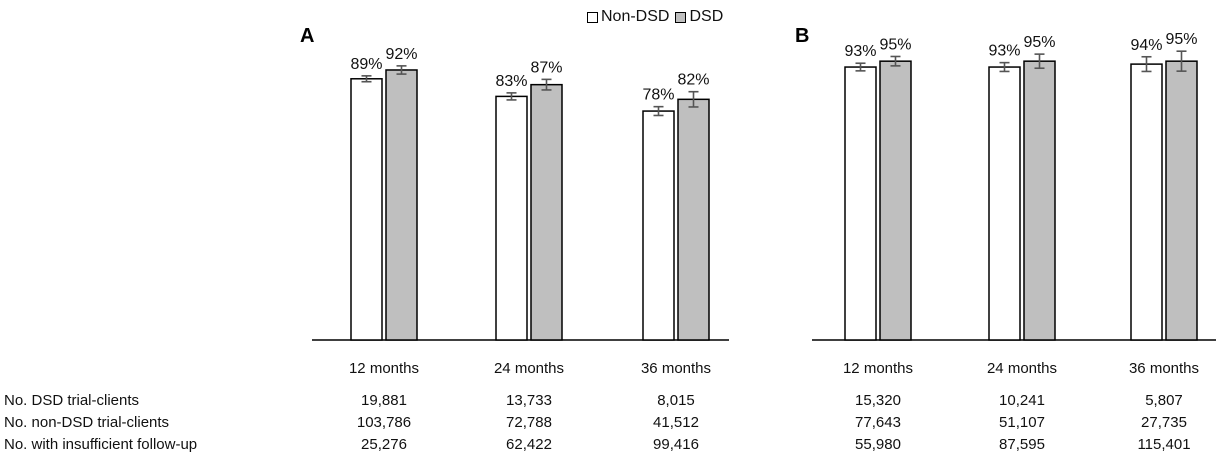 The width and height of the screenshot is (1219, 462). What do you see at coordinates (1164, 444) in the screenshot?
I see `table-cell: 115,401` at bounding box center [1164, 444].